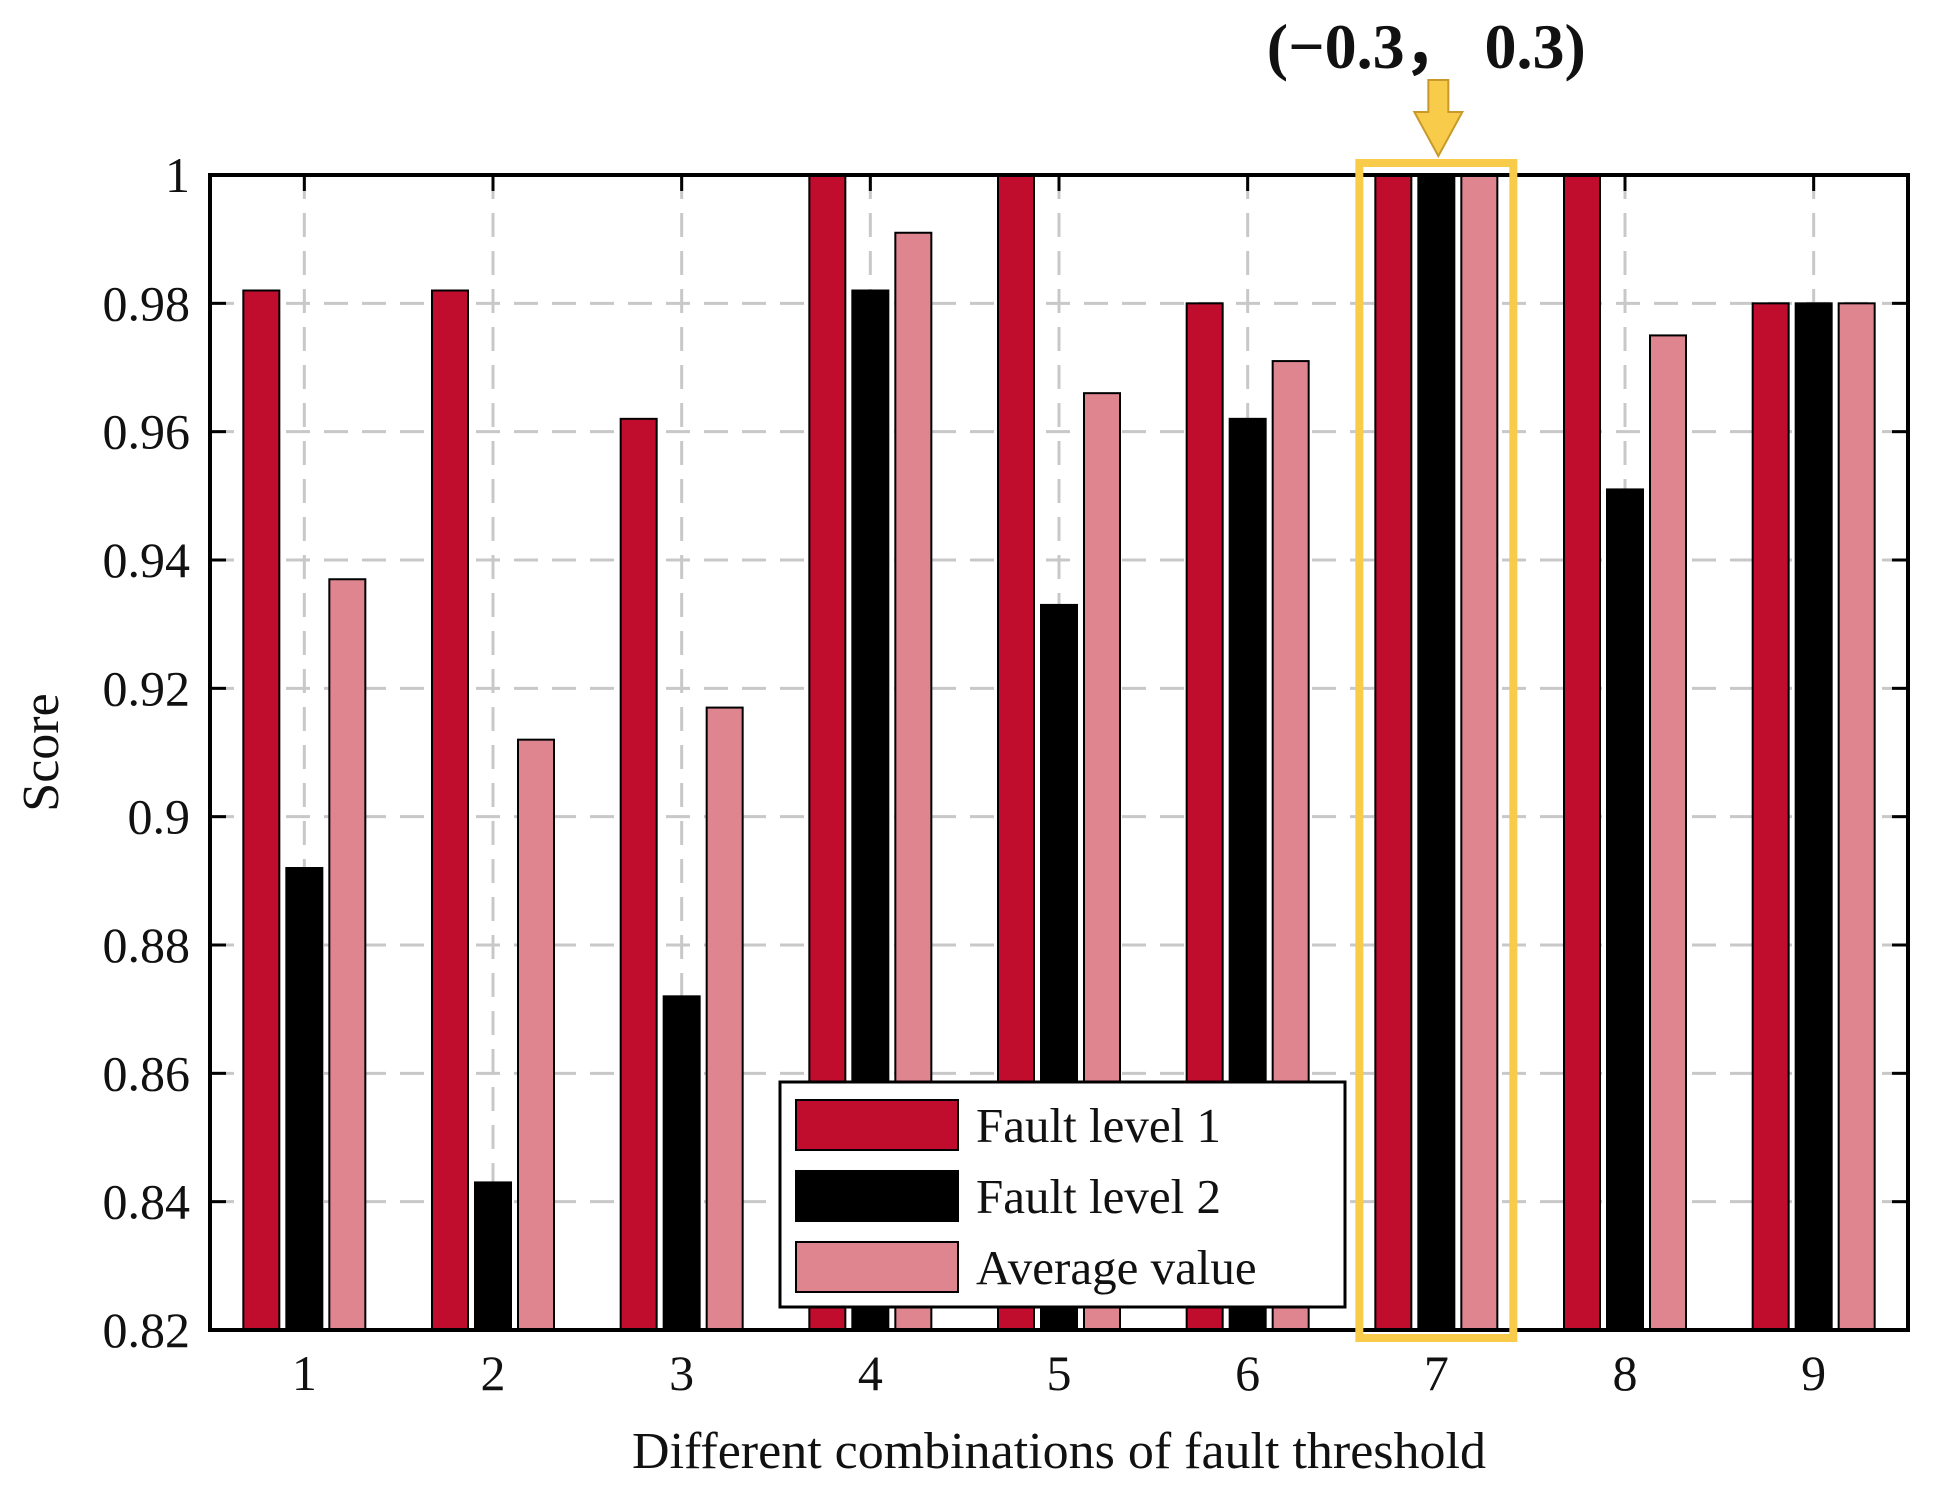  Describe the element at coordinates (681, 1373) in the screenshot. I see `x-tick-label: 3` at that location.